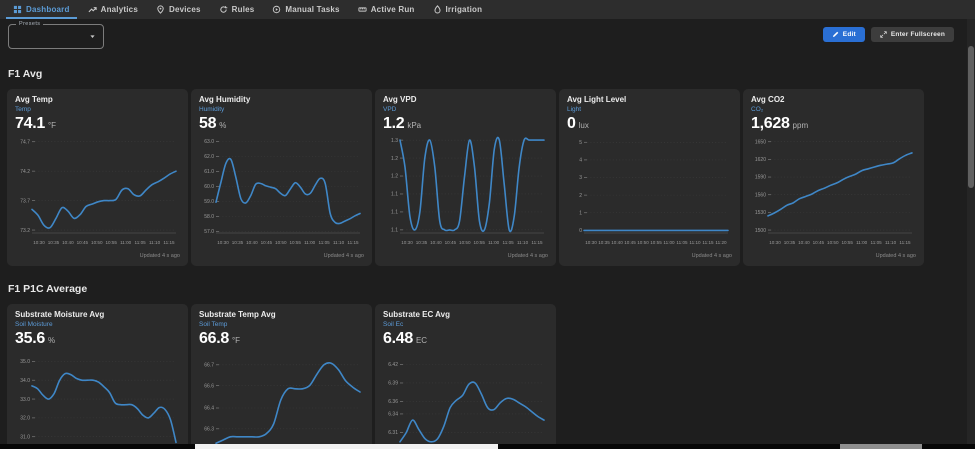 The width and height of the screenshot is (975, 449). Describe the element at coordinates (971, 117) in the screenshot. I see `vertical-scrollbar-thumb` at that location.